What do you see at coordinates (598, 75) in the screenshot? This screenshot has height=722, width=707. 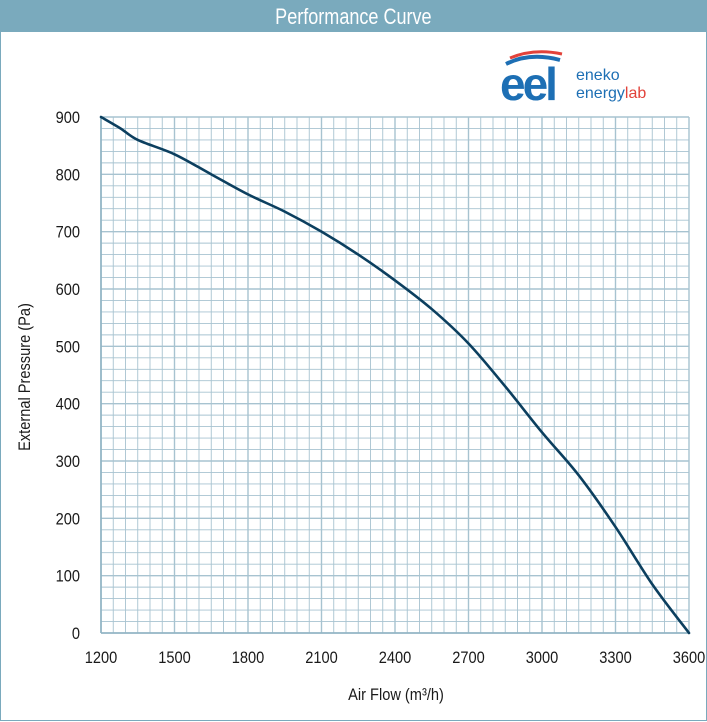 I see `logo-line1: eneko` at bounding box center [598, 75].